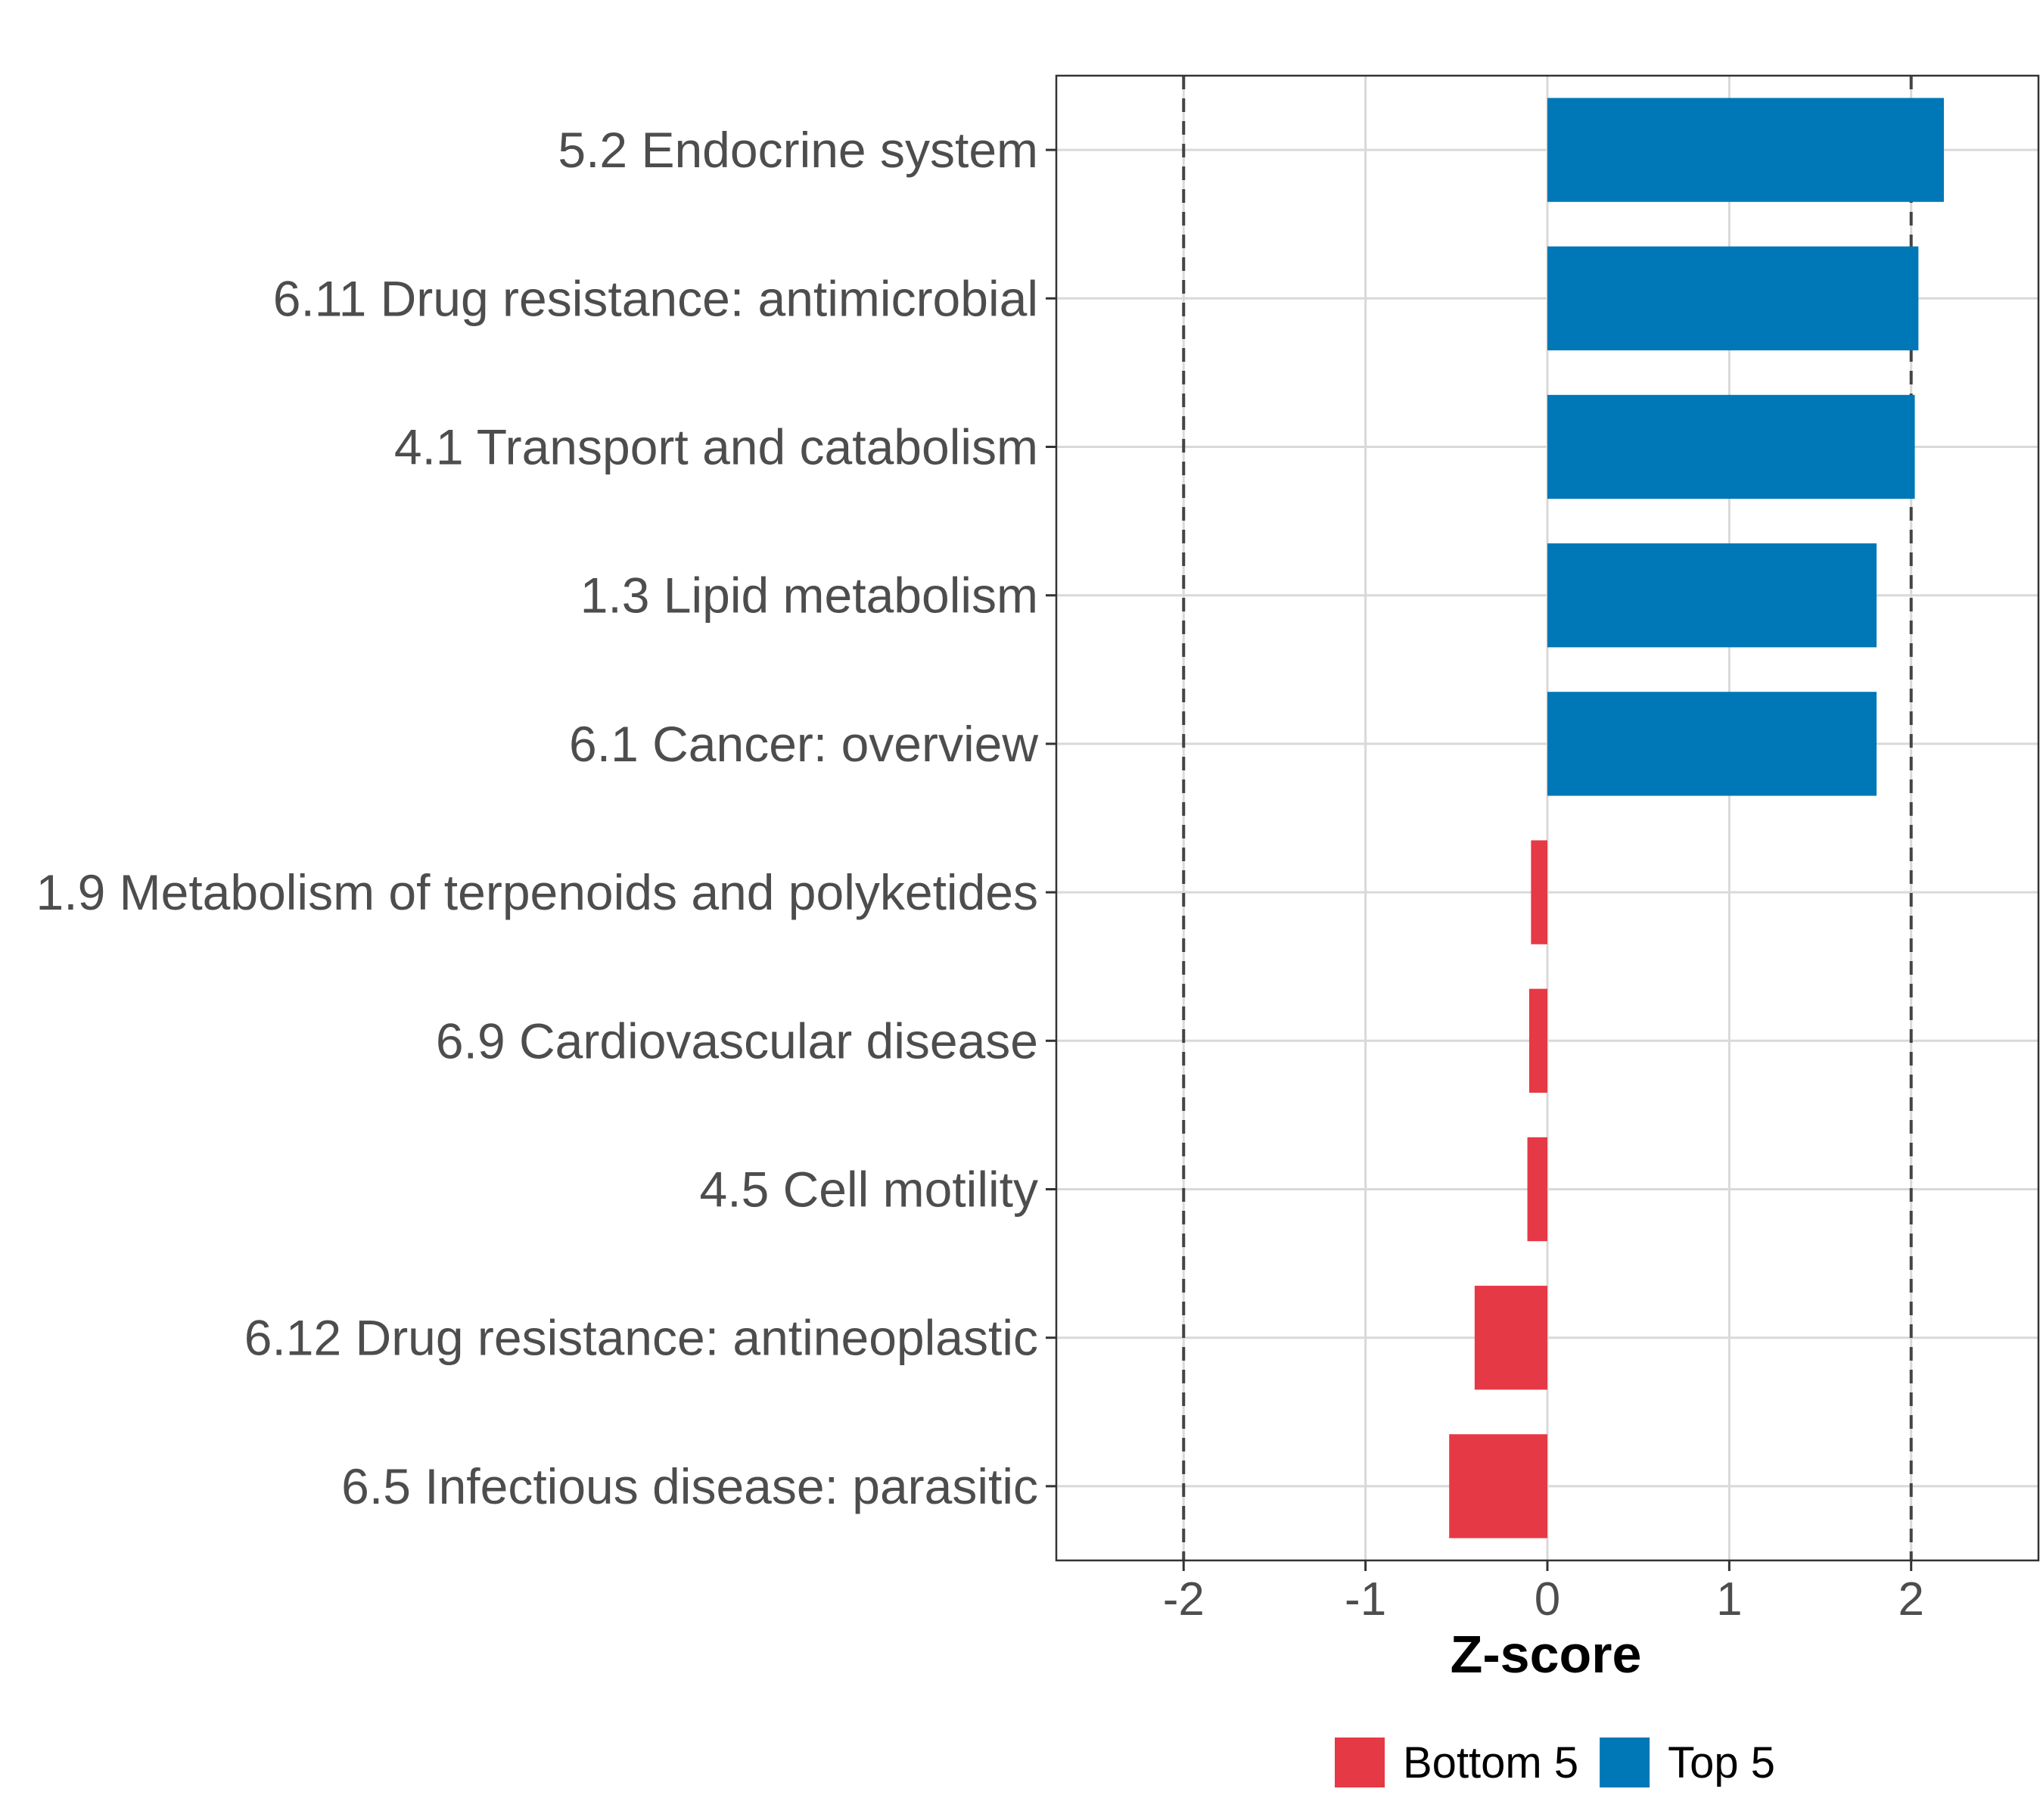 The width and height of the screenshot is (2043, 1820). Describe the element at coordinates (798, 150) in the screenshot. I see `category-label: 5.2 Endocrine system` at that location.